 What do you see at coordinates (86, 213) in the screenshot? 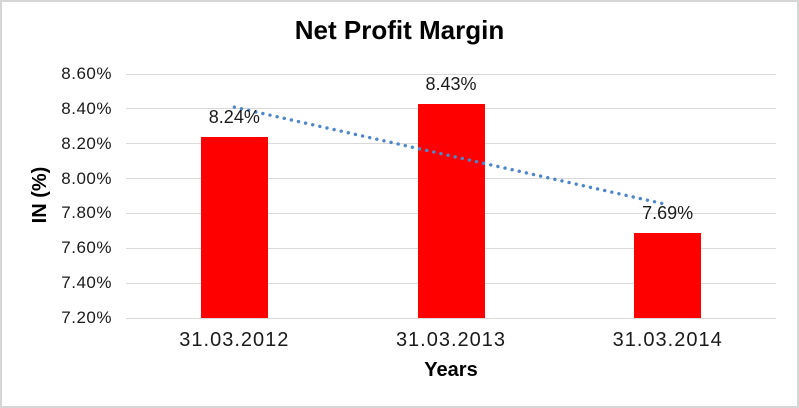
I see `y-tick-label: 7.80%` at bounding box center [86, 213].